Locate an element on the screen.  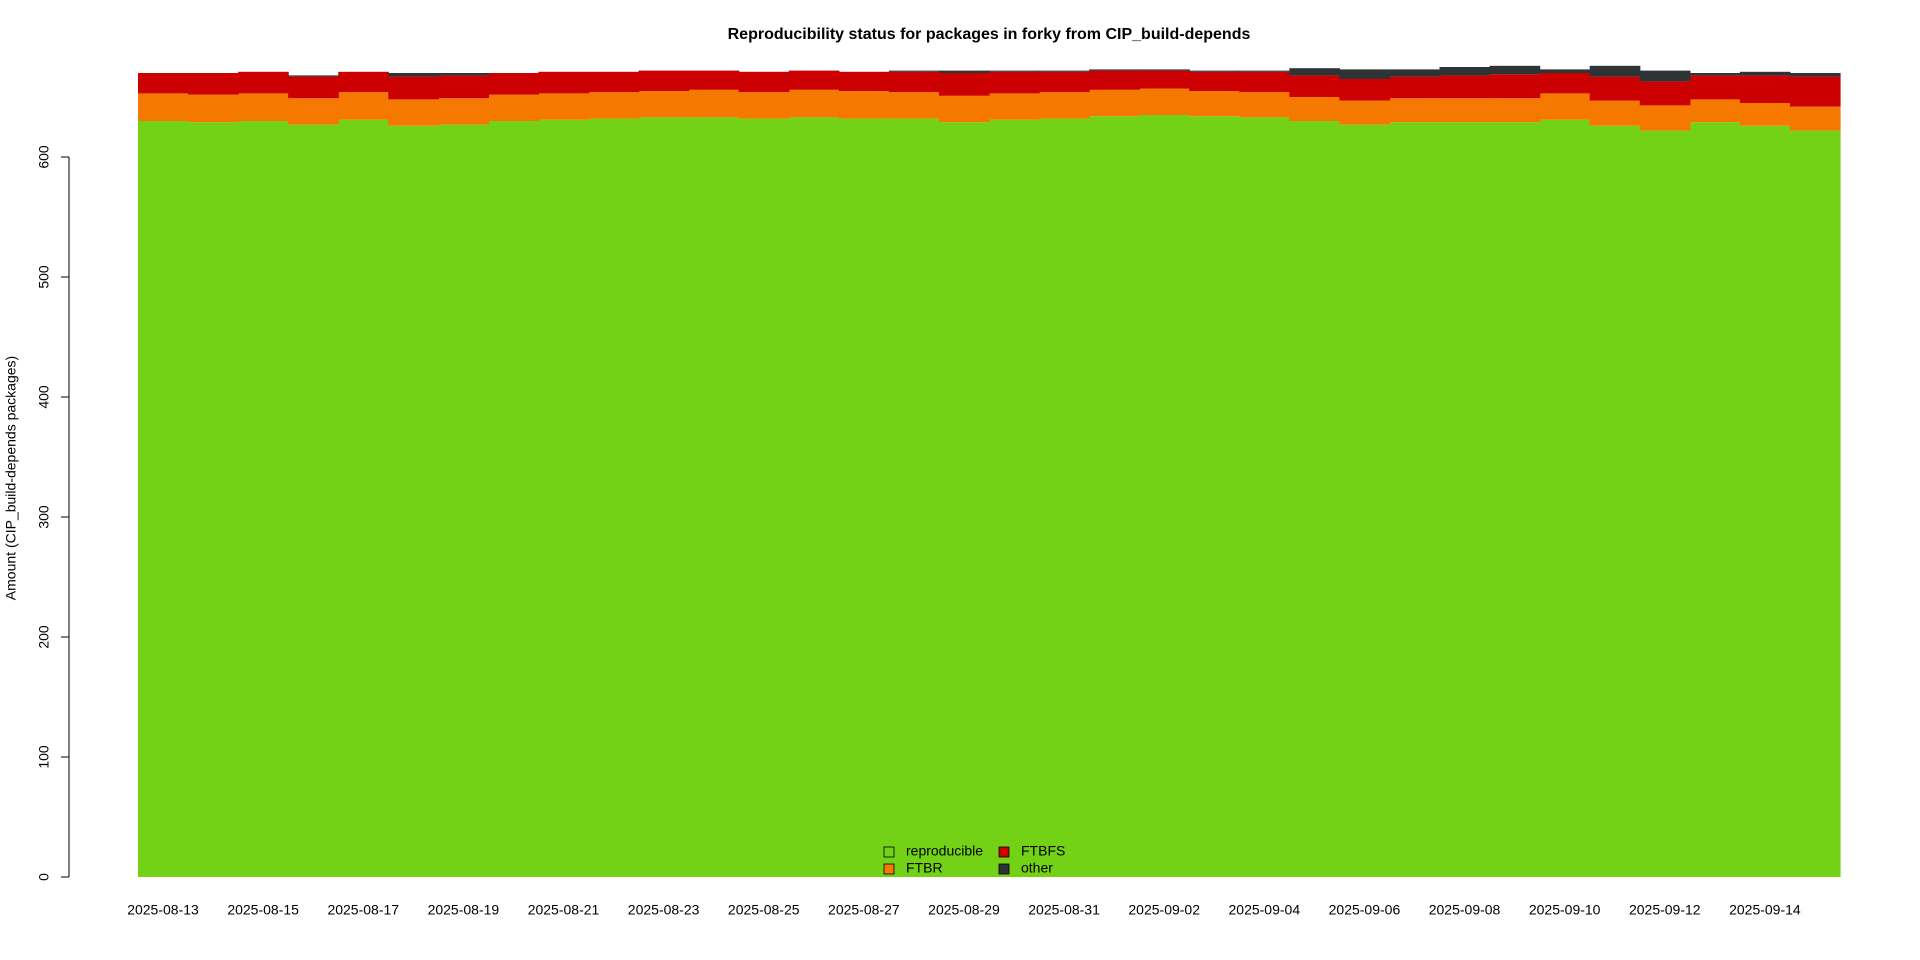
x-tick-label: 2025-09-06 is located at coordinates (1365, 910).